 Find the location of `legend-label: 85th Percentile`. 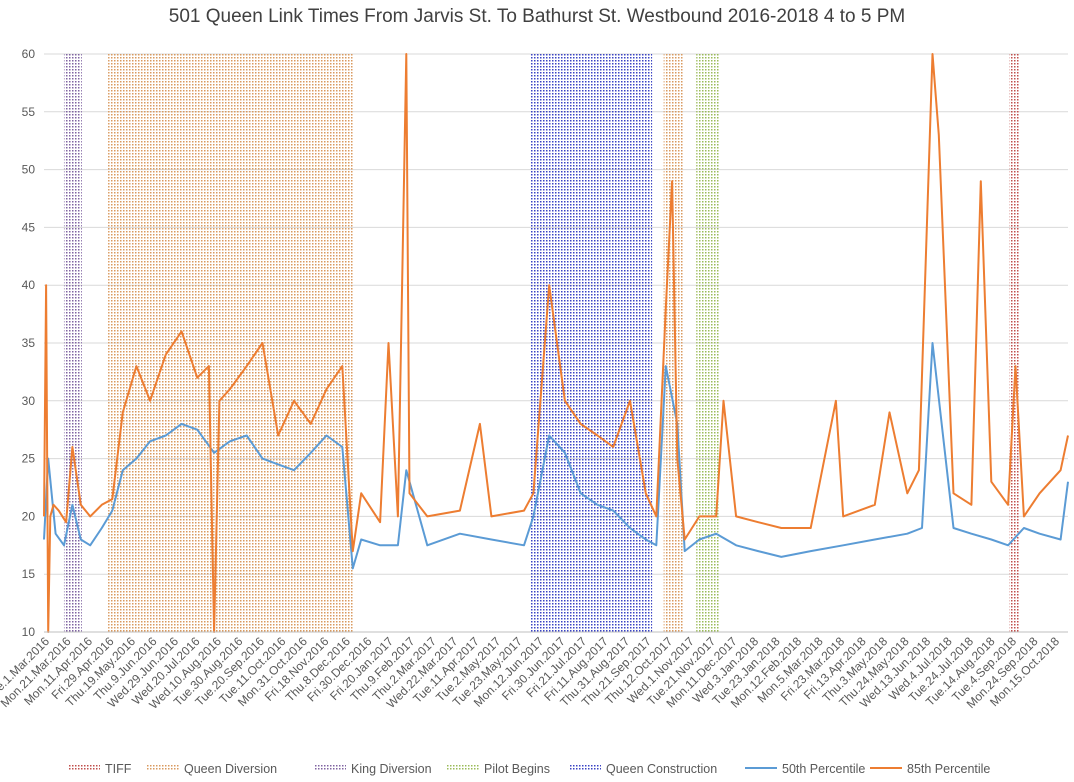

legend-label: 85th Percentile is located at coordinates (948, 769).